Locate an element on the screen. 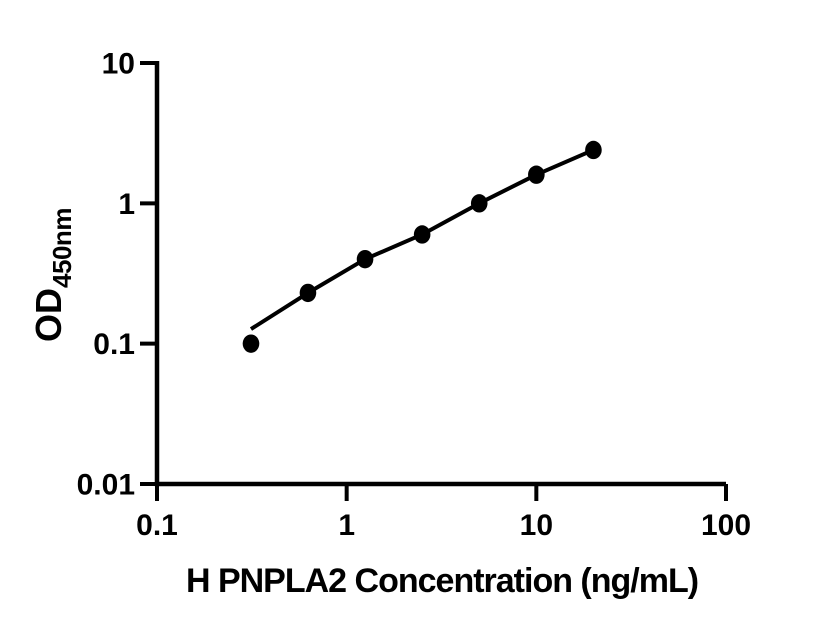  y-tick-label: 1 is located at coordinates (126, 204).